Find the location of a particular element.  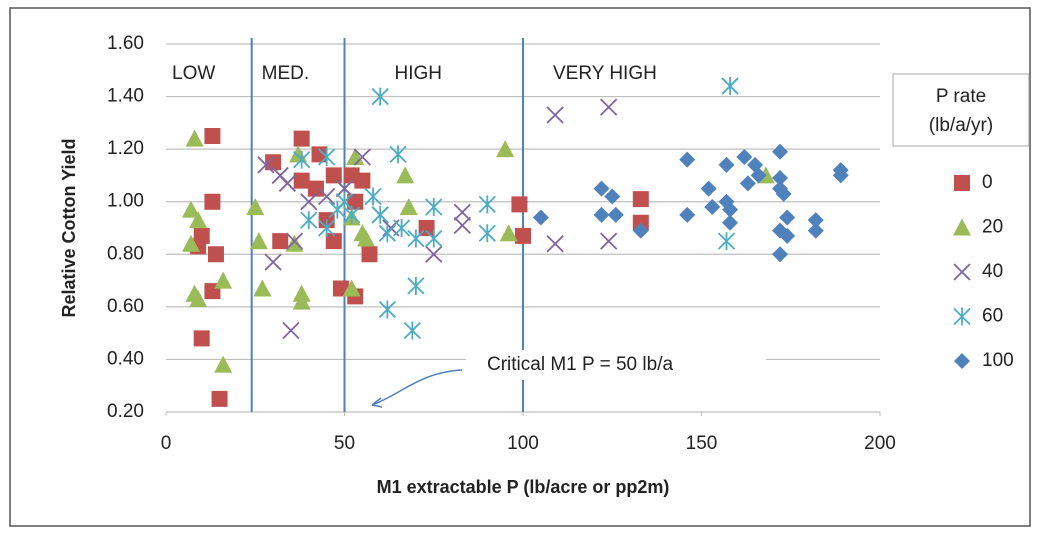

y-tick-label: 1.20 is located at coordinates (125, 148).